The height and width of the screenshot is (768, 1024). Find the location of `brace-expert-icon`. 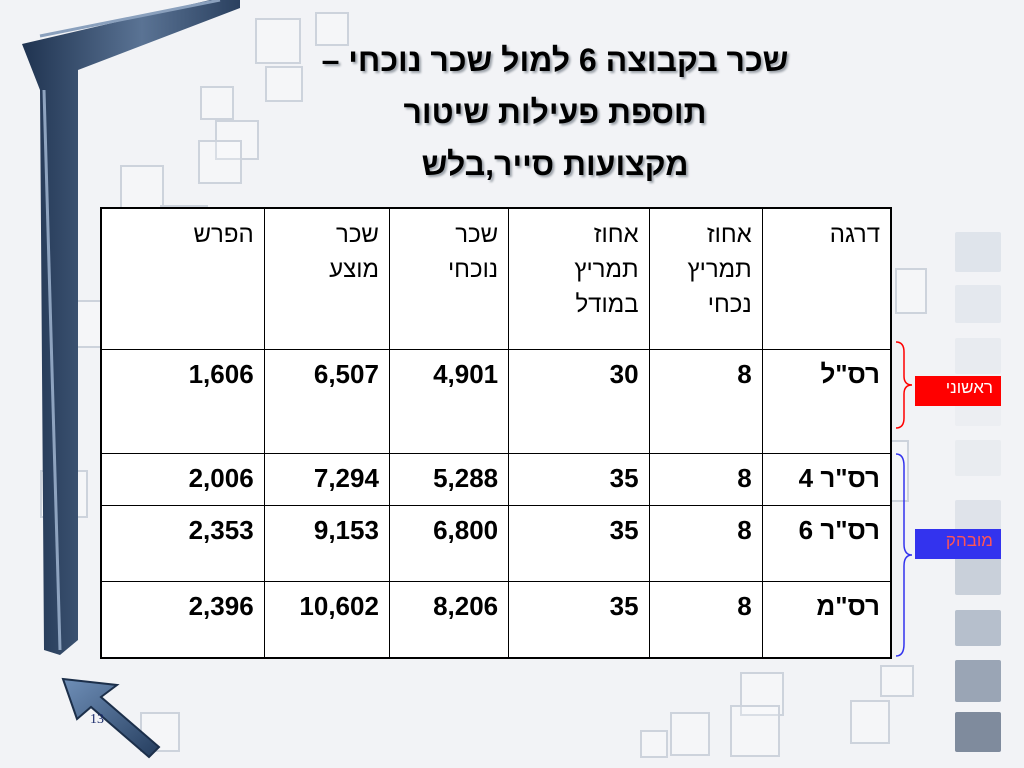

brace-expert-icon is located at coordinates (904, 555).